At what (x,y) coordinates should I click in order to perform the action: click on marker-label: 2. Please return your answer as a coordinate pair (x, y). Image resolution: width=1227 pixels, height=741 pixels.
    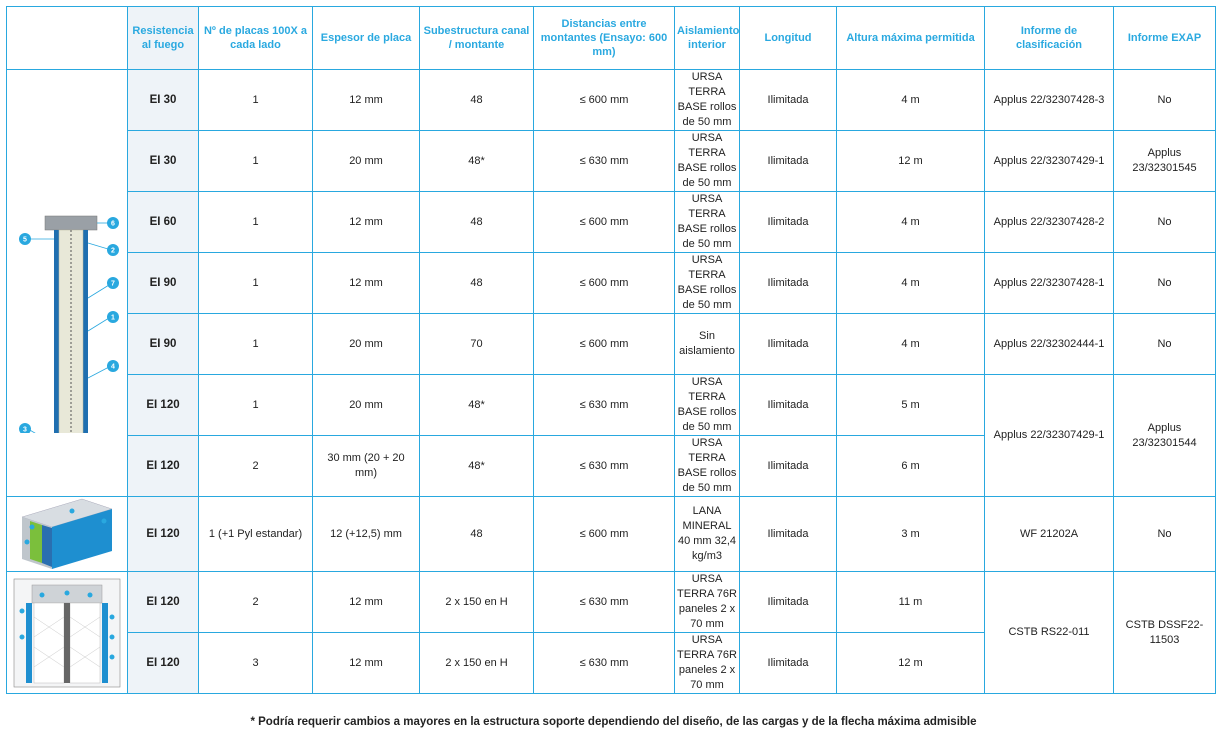
    Looking at the image, I should click on (113, 251).